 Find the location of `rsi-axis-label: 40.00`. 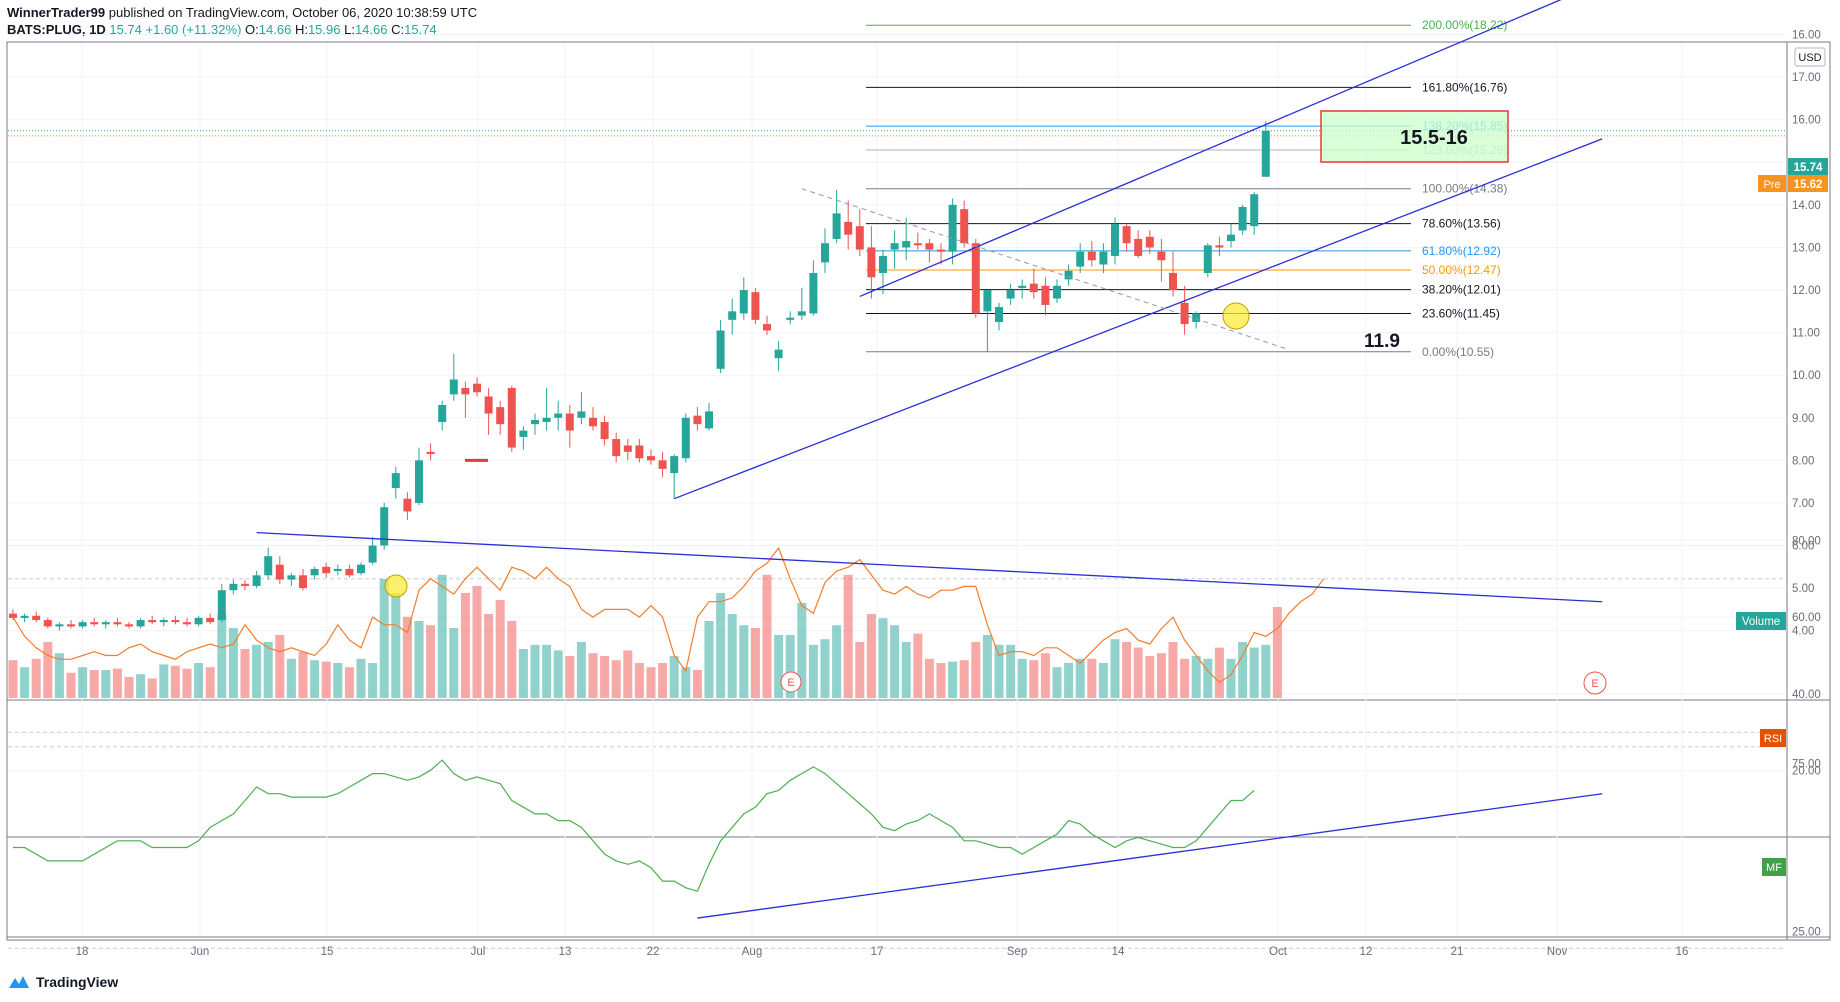

rsi-axis-label: 40.00 is located at coordinates (1806, 695).